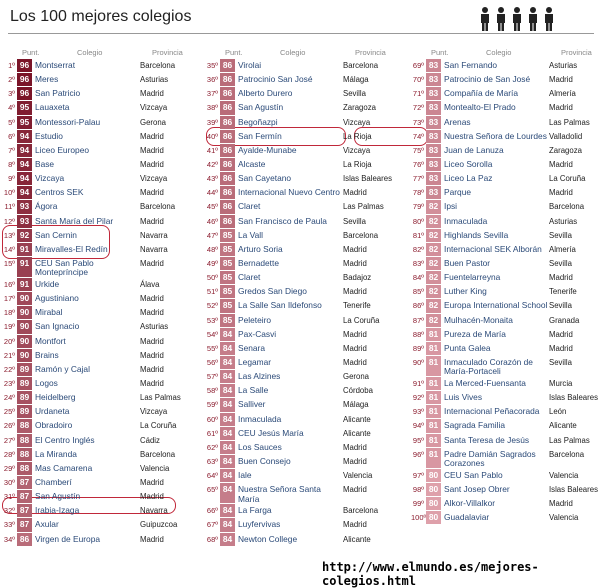  What do you see at coordinates (305, 348) in the screenshot?
I see `school-row: 55º 84 Senara Madrid` at bounding box center [305, 348].